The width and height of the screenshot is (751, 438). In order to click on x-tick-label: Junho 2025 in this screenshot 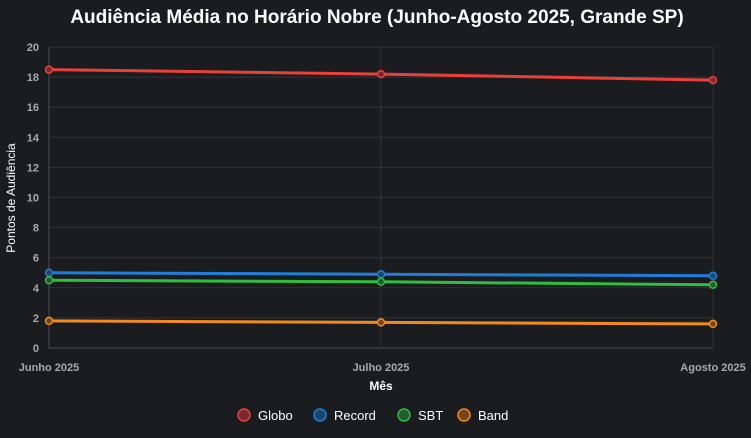, I will do `click(49, 368)`.